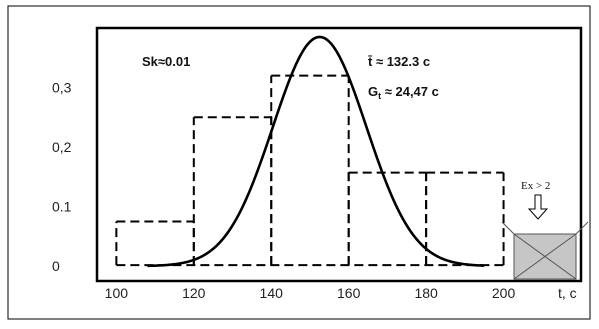 The width and height of the screenshot is (599, 329). Describe the element at coordinates (538, 207) in the screenshot. I see `down-arrow-icon` at that location.